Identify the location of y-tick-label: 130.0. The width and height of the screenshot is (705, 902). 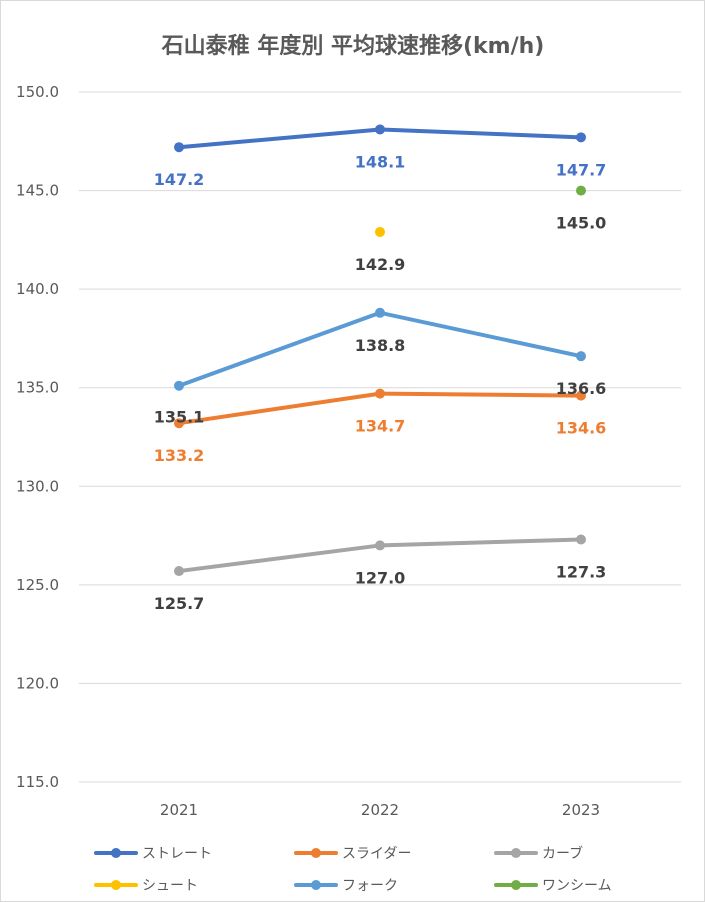
(37, 486).